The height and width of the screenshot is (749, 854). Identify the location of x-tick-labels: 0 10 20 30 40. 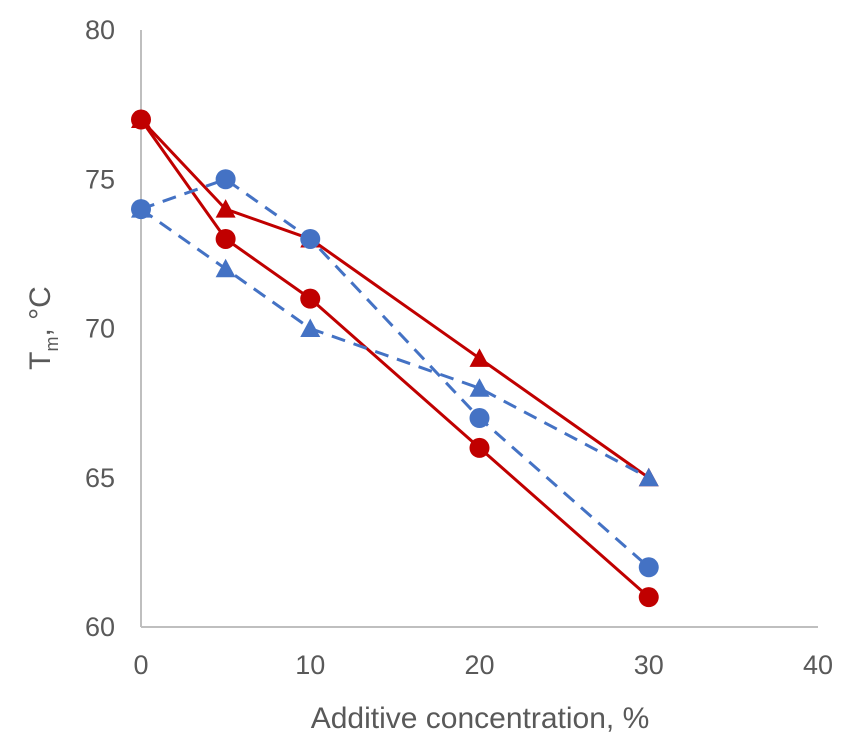
(483, 665).